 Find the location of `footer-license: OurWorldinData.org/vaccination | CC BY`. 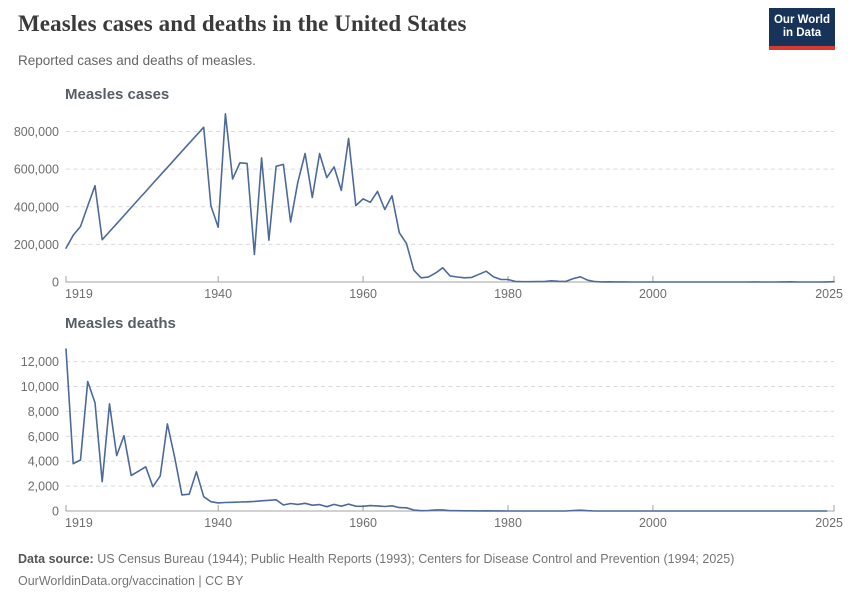

footer-license: OurWorldinData.org/vaccination | CC BY is located at coordinates (131, 580).